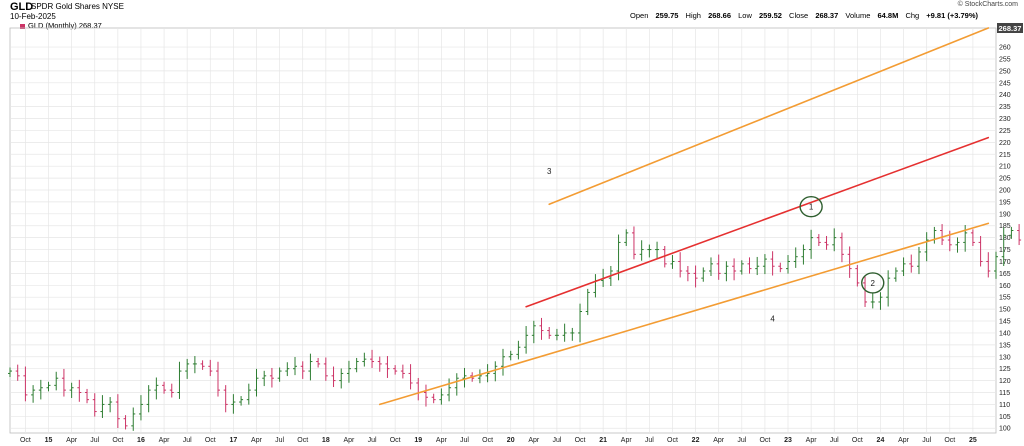 This screenshot has width=1024, height=446. I want to click on low-label: Low, so click(745, 15).